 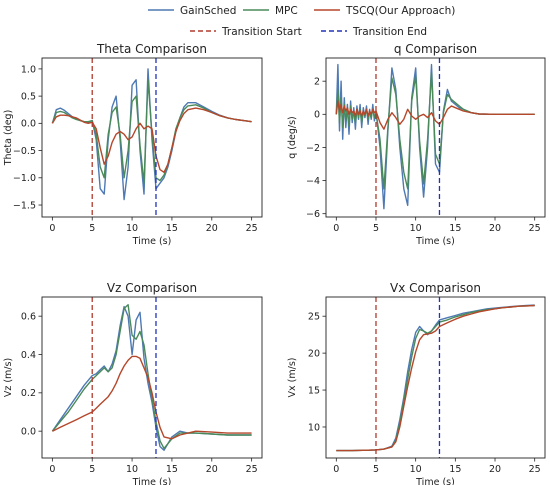 What do you see at coordinates (270, 11) in the screenshot?
I see `legend-entry: MPC` at bounding box center [270, 11].